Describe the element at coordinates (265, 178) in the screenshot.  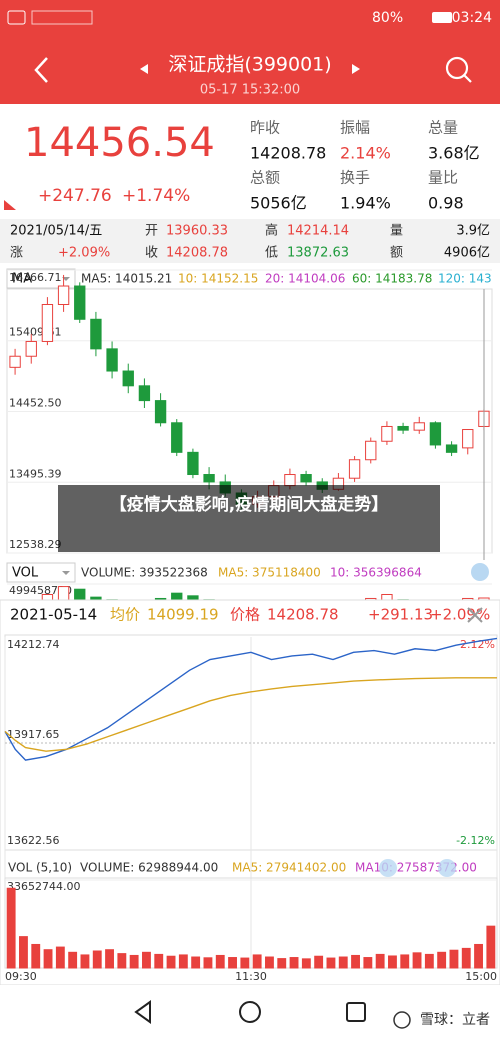
I see `stat-label: 总额` at that location.